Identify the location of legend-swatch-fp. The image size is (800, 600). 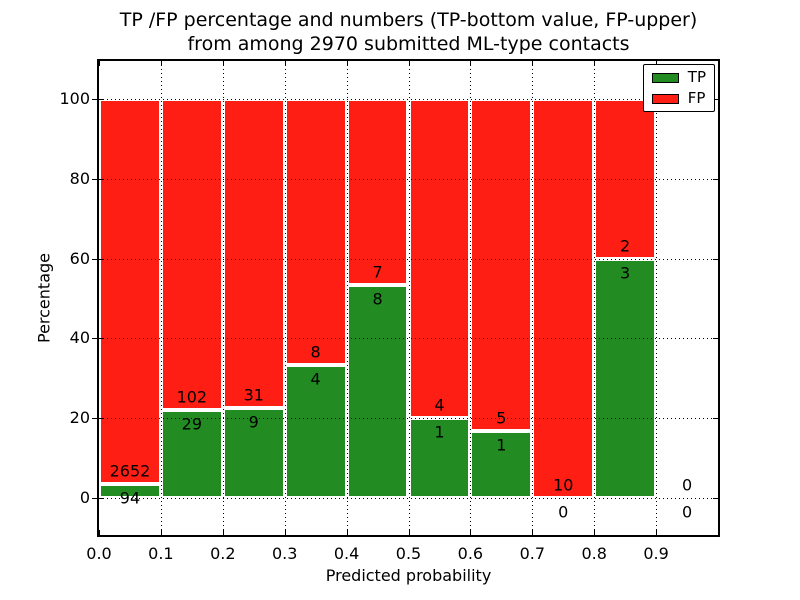
(665, 98).